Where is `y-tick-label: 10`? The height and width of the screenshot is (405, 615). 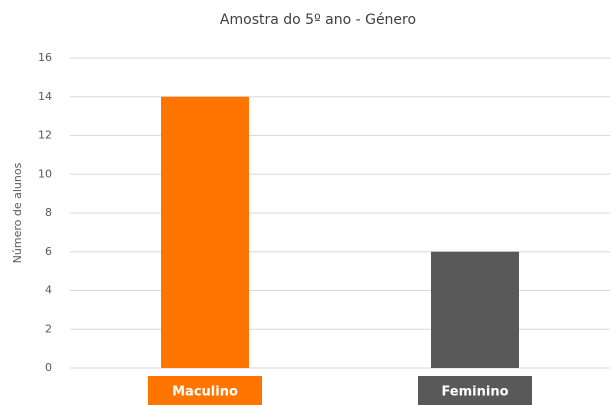 y-tick-label: 10 is located at coordinates (45, 173).